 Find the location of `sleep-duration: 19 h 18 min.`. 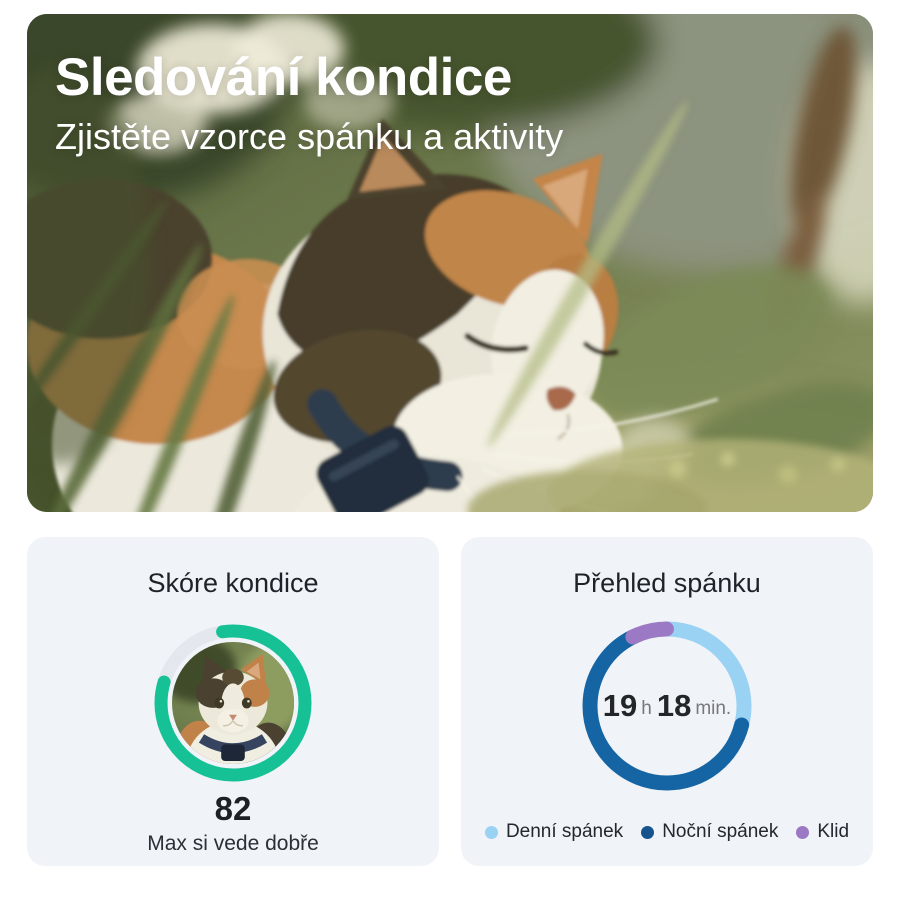

sleep-duration: 19 h 18 min. is located at coordinates (667, 706).